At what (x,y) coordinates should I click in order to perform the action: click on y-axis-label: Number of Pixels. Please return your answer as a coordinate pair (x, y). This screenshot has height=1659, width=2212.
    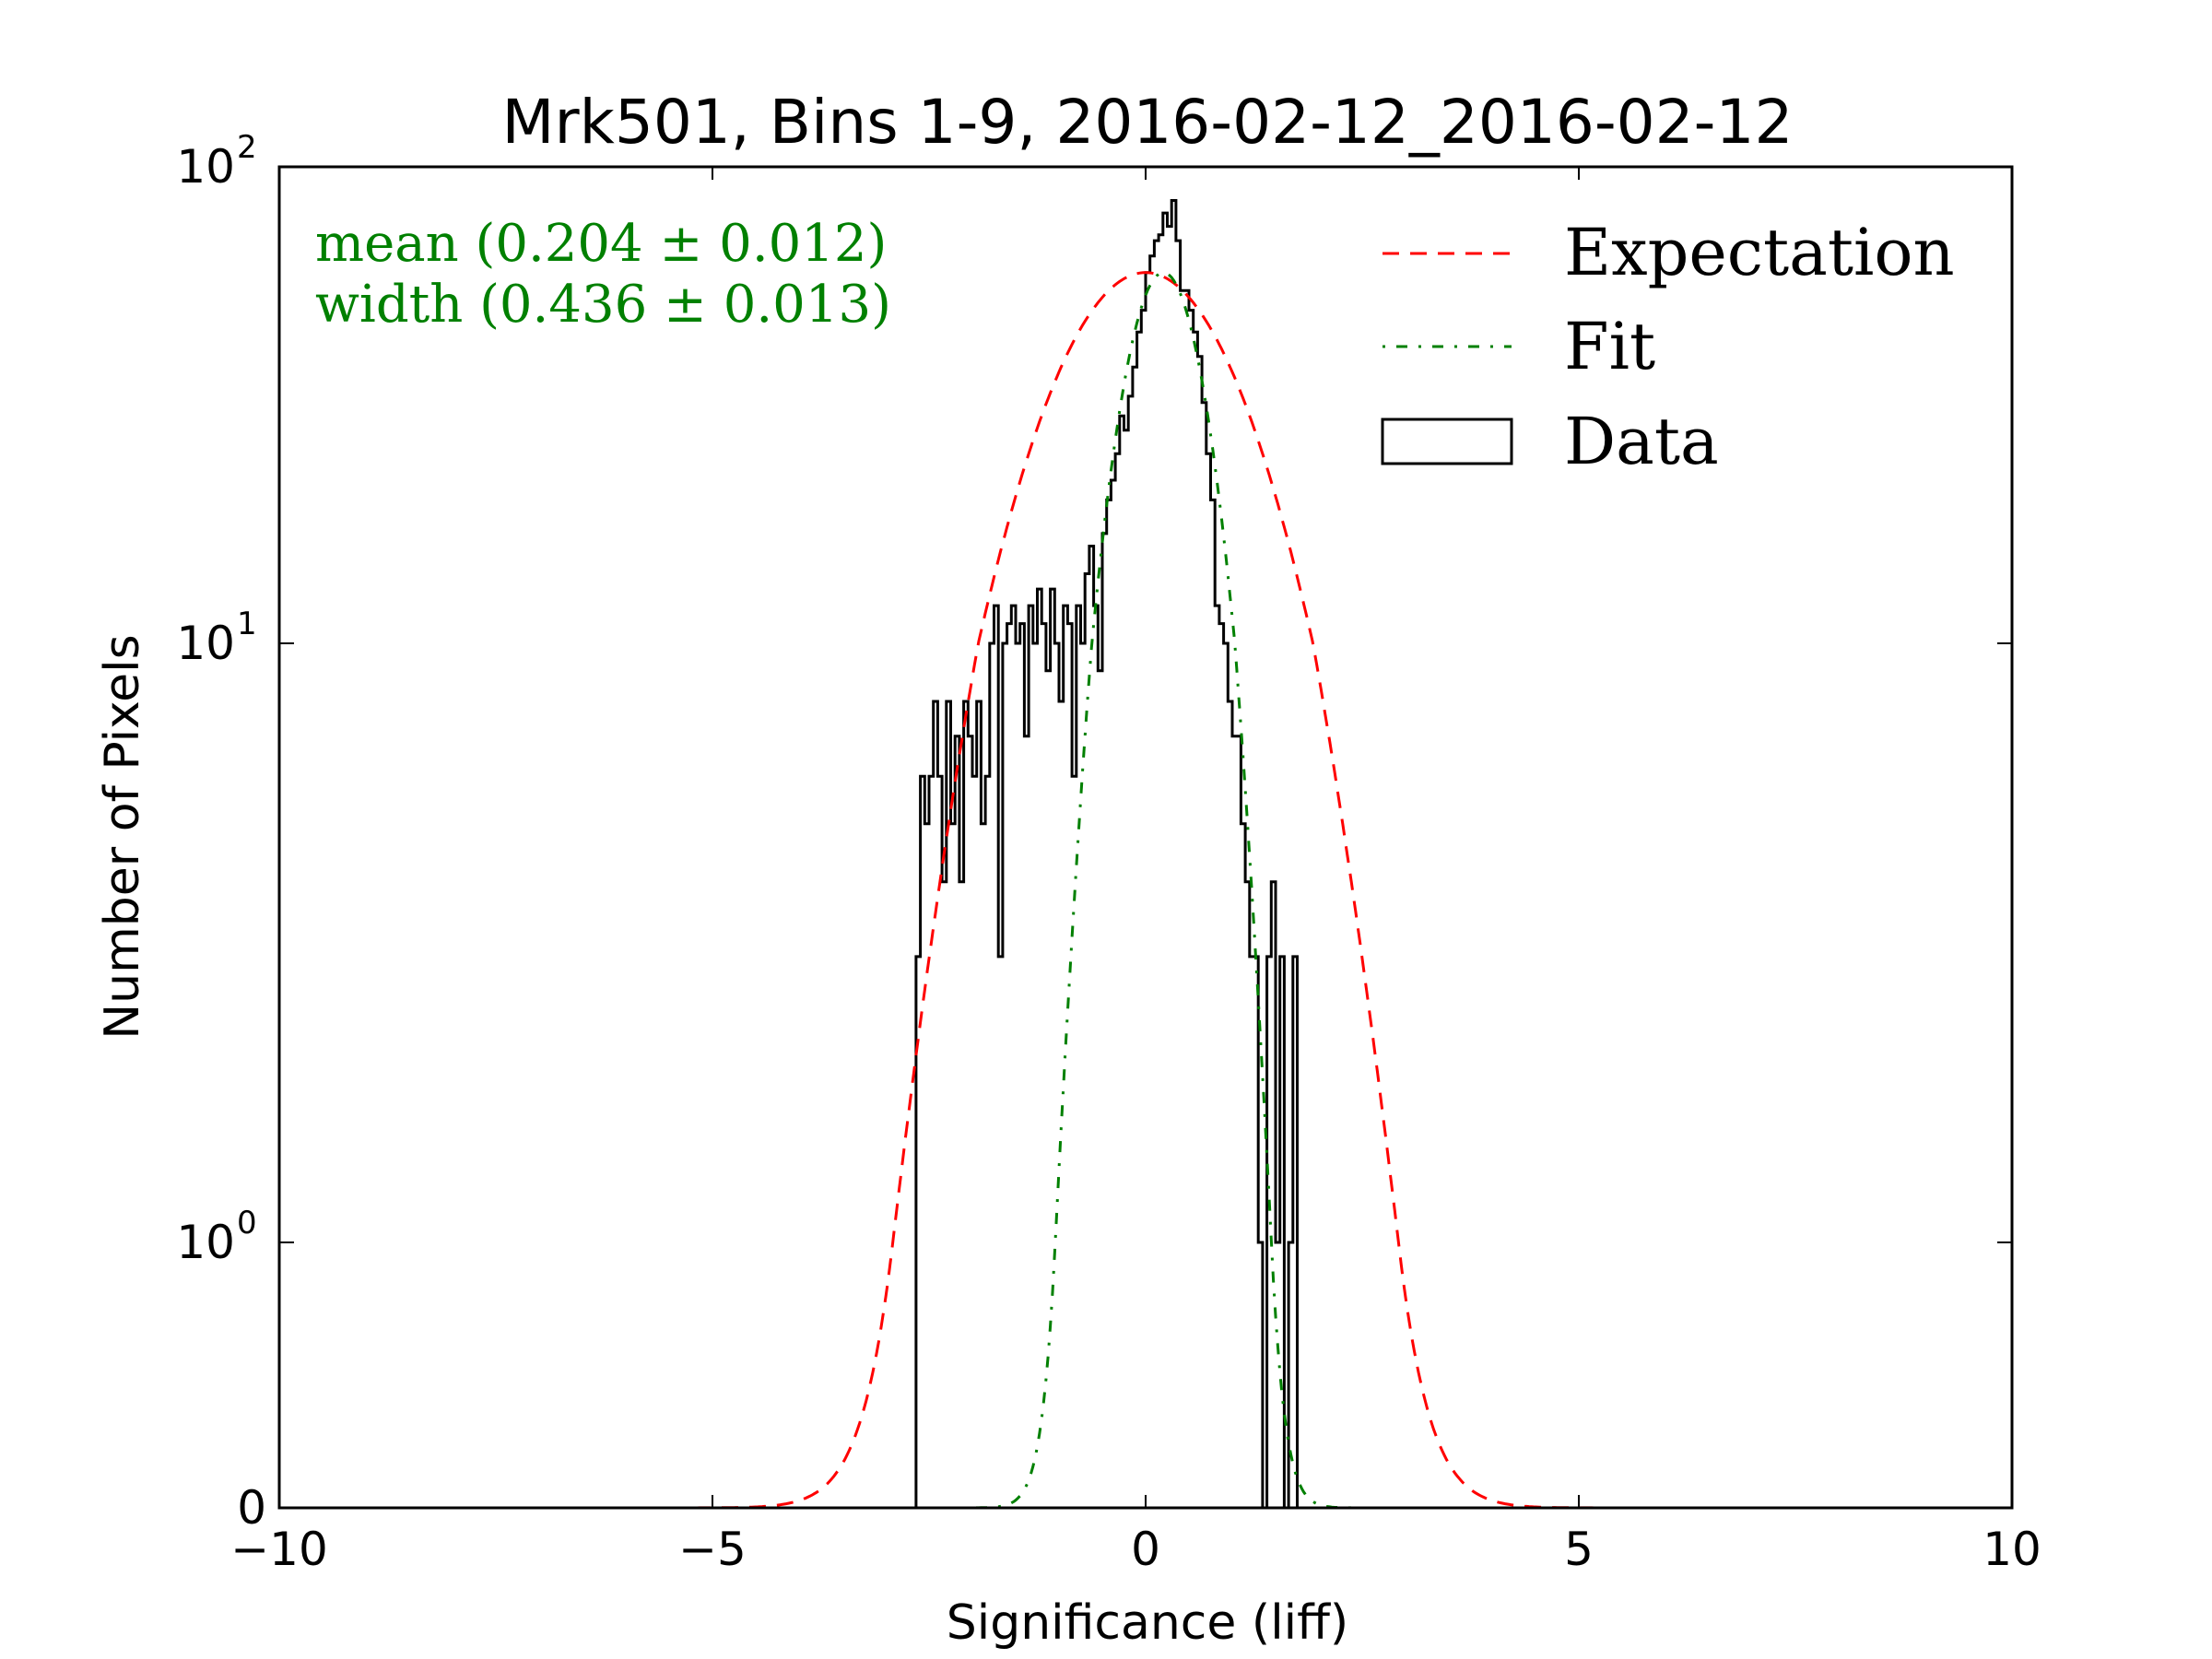
    Looking at the image, I should click on (122, 836).